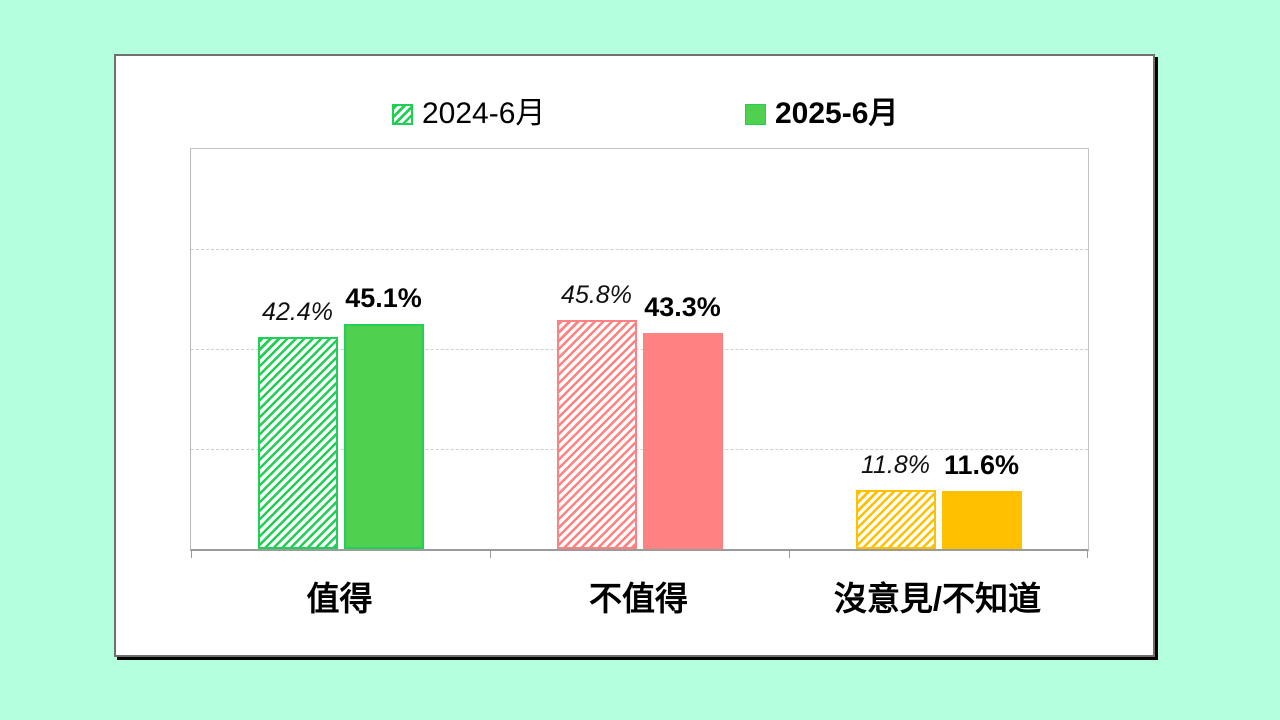 The height and width of the screenshot is (720, 1280). What do you see at coordinates (402, 114) in the screenshot?
I see `hatched-square-icon` at bounding box center [402, 114].